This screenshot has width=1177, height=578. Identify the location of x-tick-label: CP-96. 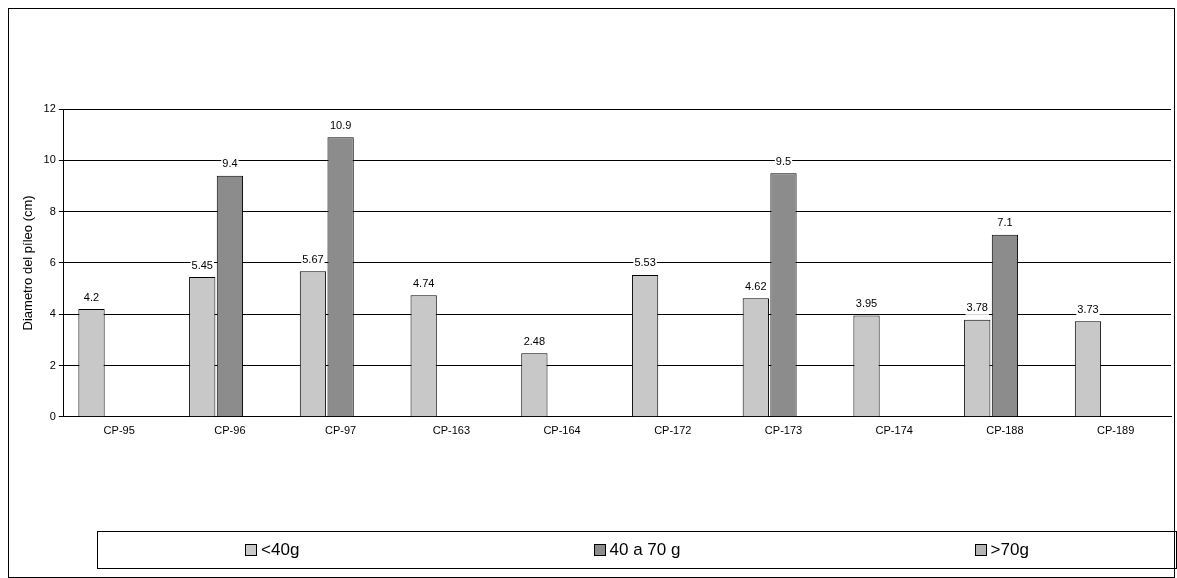
(230, 430).